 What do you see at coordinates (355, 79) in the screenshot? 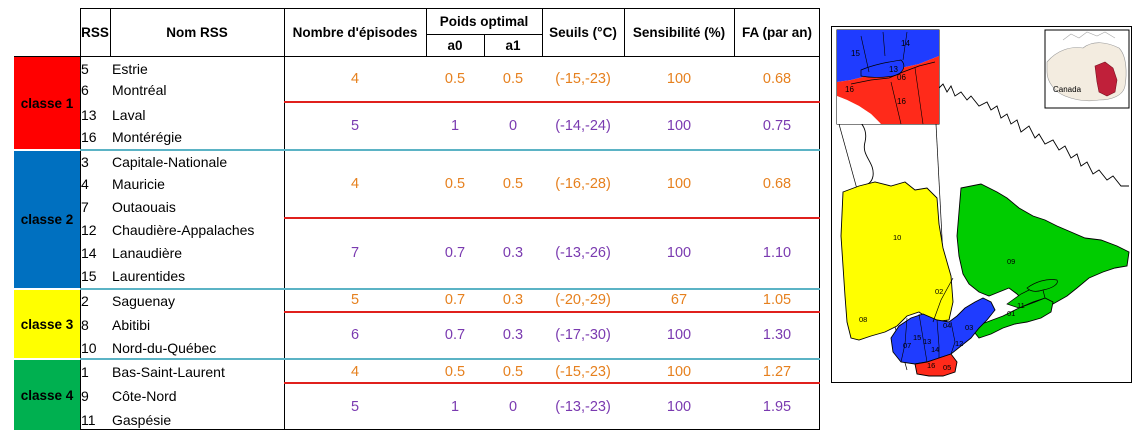
I see `episodes-value: 4` at bounding box center [355, 79].